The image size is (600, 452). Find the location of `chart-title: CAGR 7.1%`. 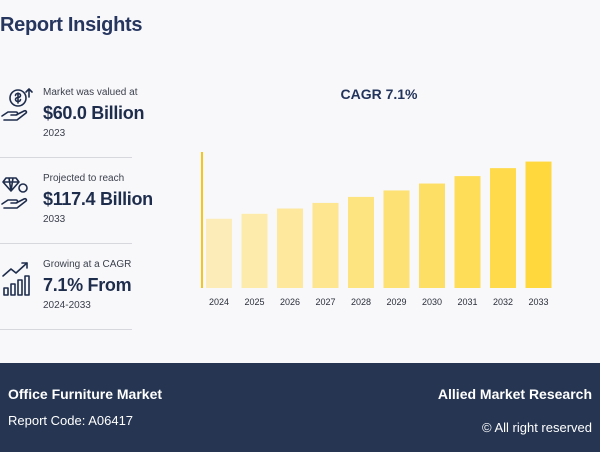

chart-title: CAGR 7.1% is located at coordinates (379, 94).